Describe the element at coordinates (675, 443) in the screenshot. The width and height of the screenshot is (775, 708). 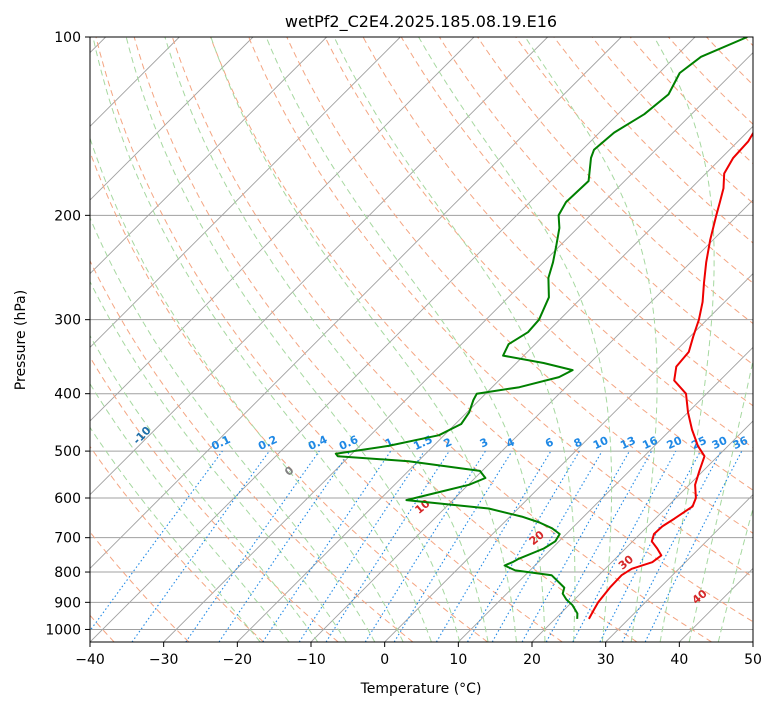
I see `mixing-ratio-label: 20` at that location.